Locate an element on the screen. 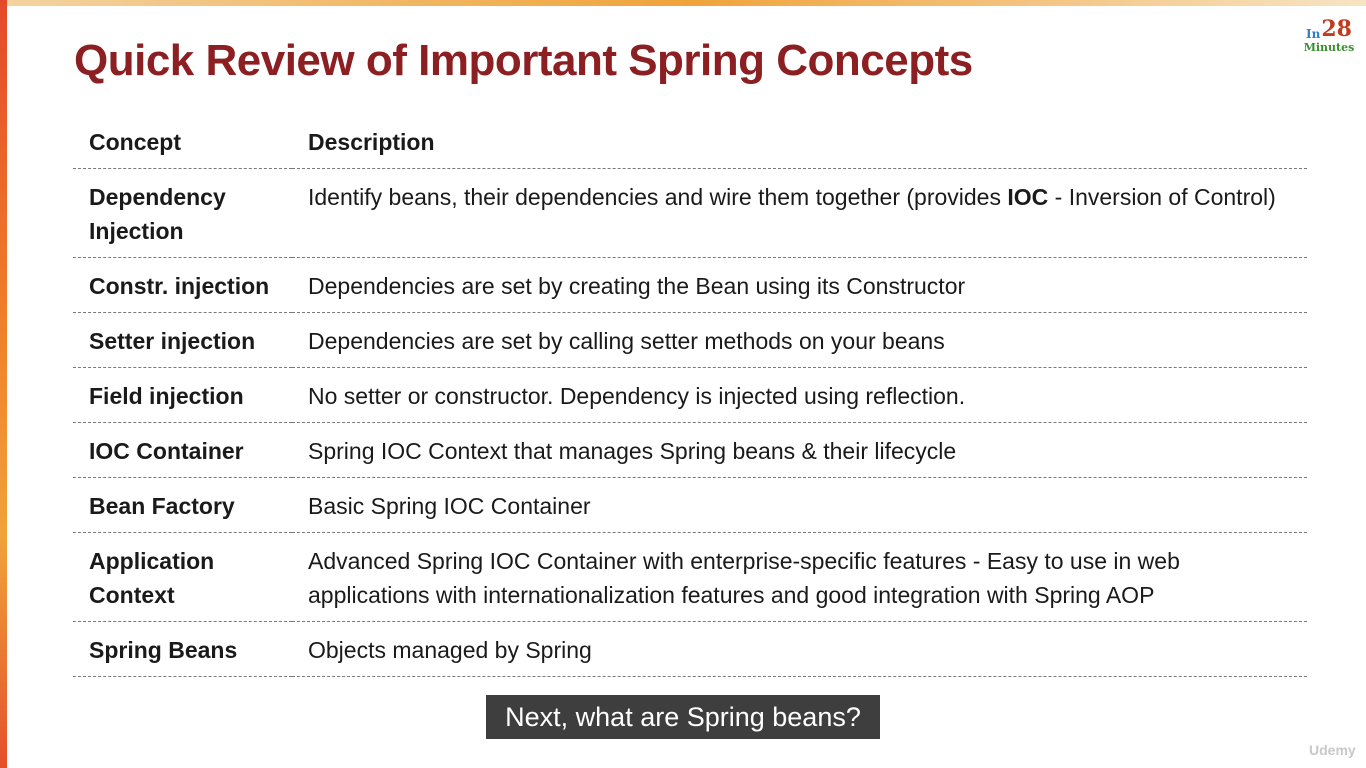  table-header-row: Concept Description is located at coordinates (690, 141).